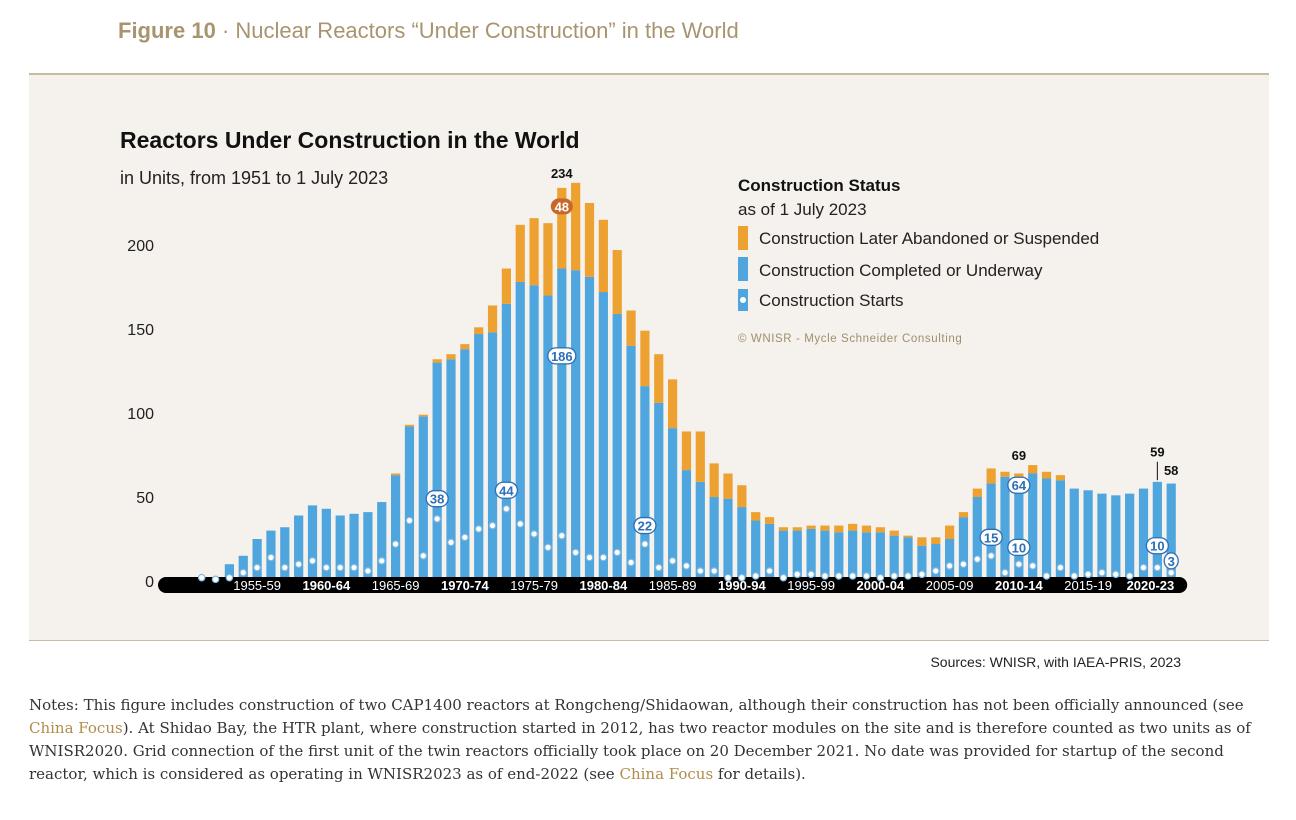 This screenshot has height=820, width=1296. What do you see at coordinates (1157, 546) in the screenshot?
I see `starts-2022-label: 10` at bounding box center [1157, 546].